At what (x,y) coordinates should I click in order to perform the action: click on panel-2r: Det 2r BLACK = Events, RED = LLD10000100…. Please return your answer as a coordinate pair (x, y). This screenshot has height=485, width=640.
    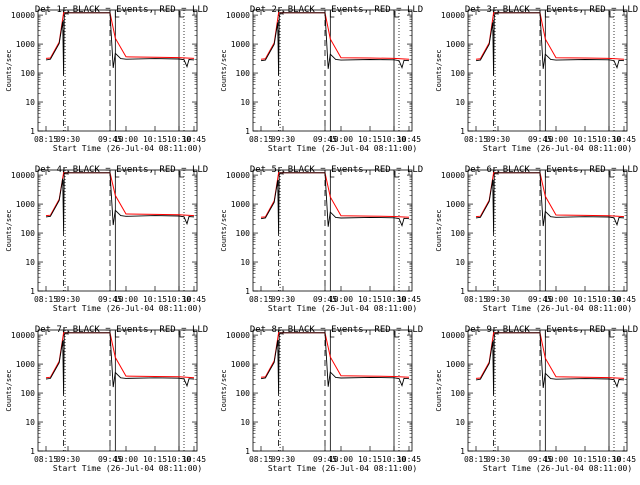
    Looking at the image, I should click on (321, 79).